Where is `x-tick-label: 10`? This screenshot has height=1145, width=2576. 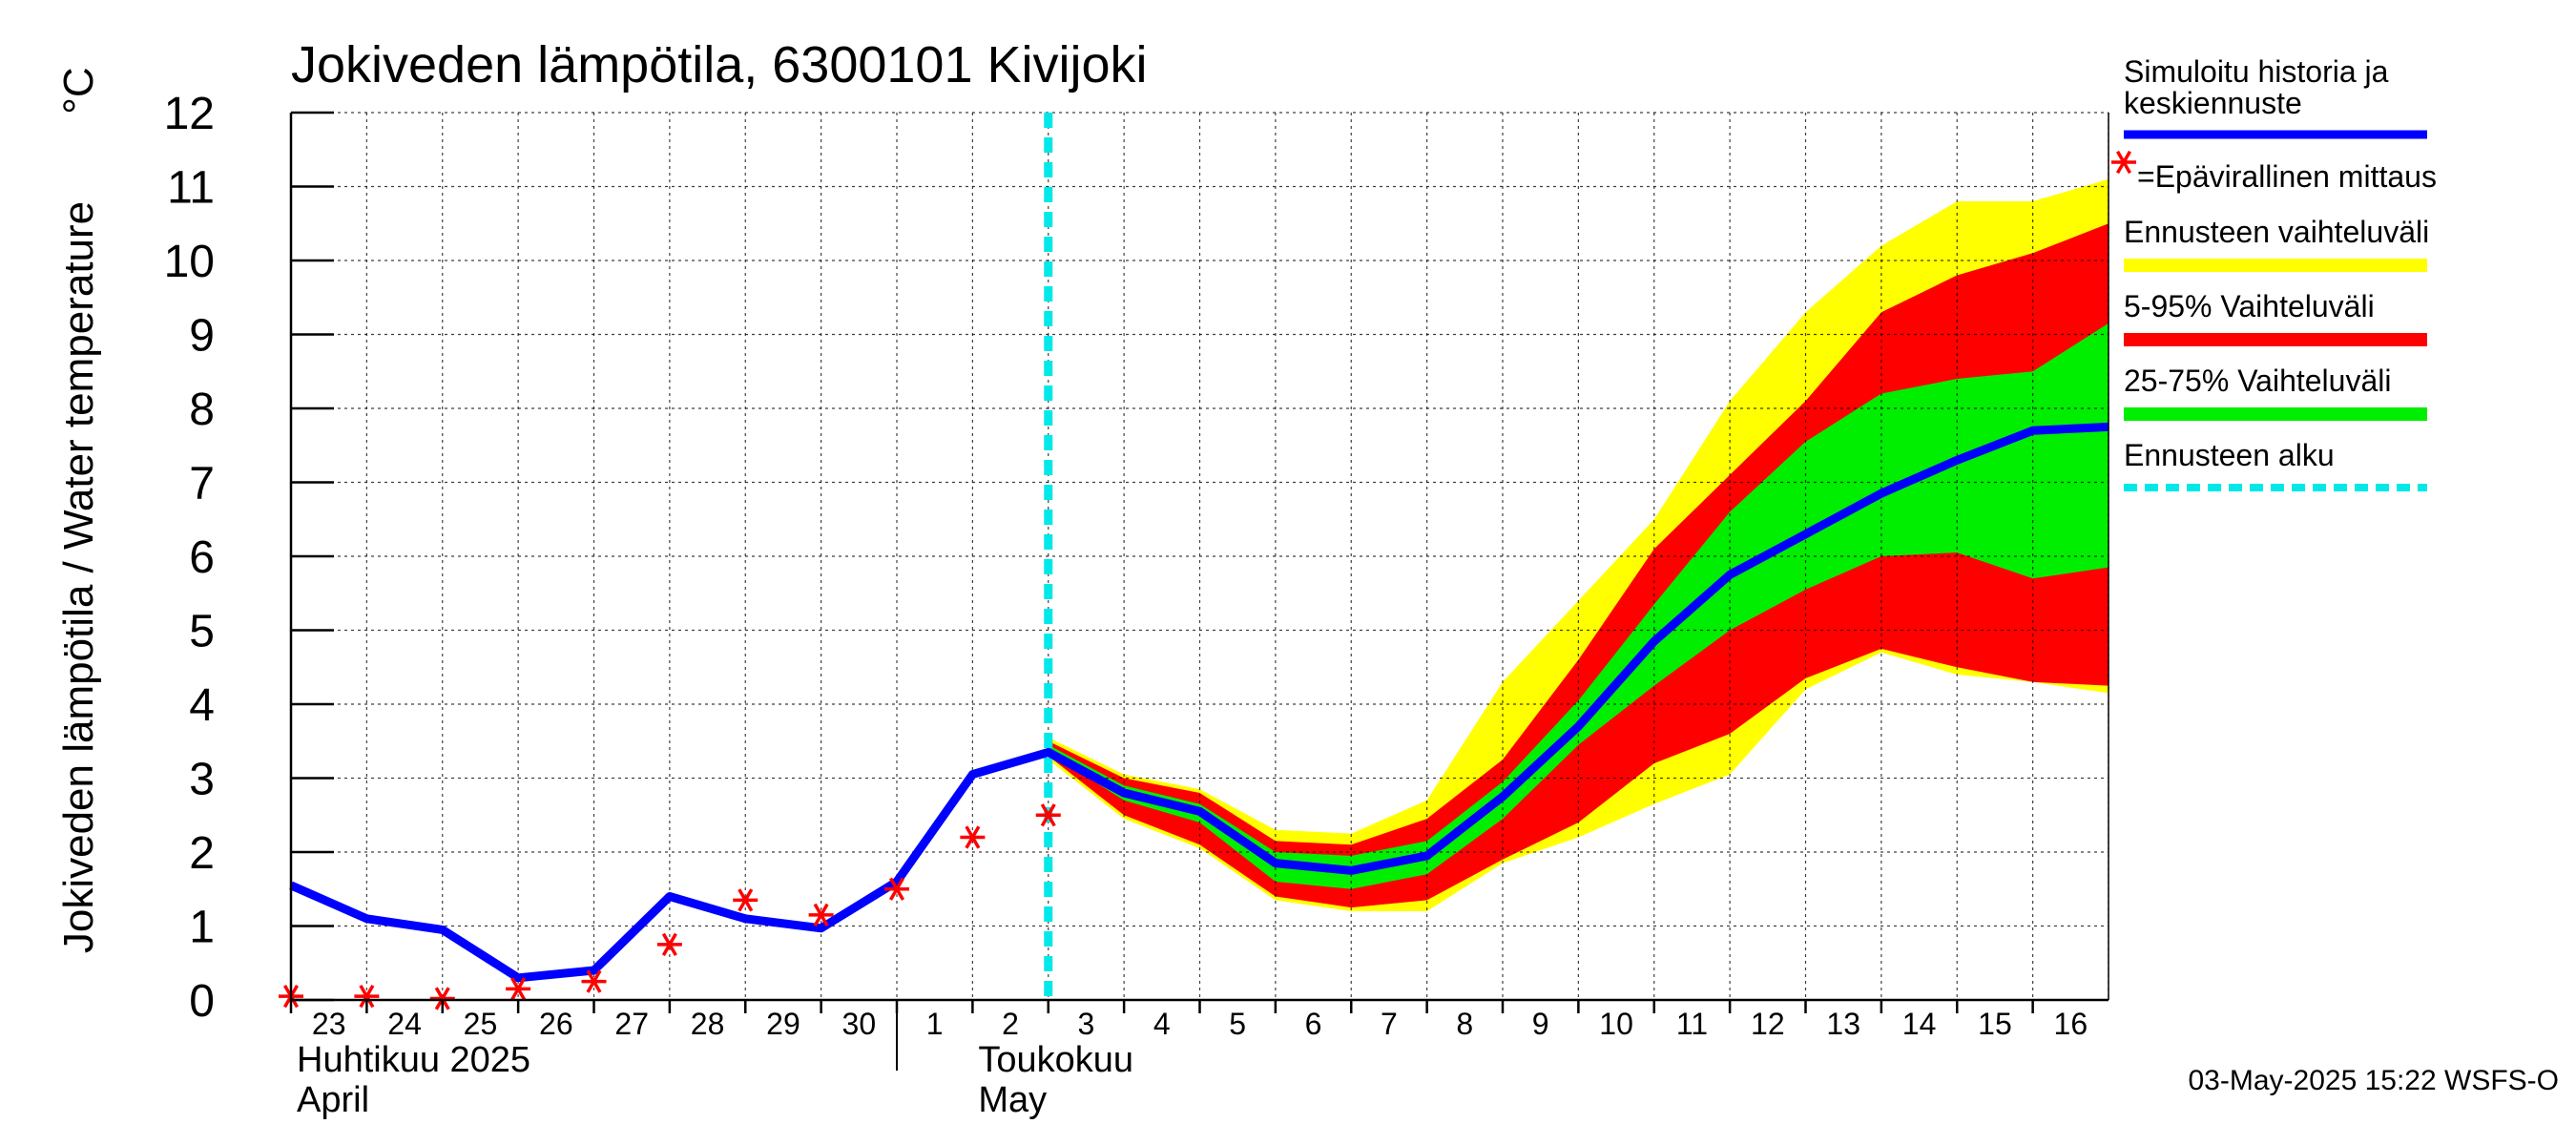 x-tick-label: 10 is located at coordinates (1616, 1024).